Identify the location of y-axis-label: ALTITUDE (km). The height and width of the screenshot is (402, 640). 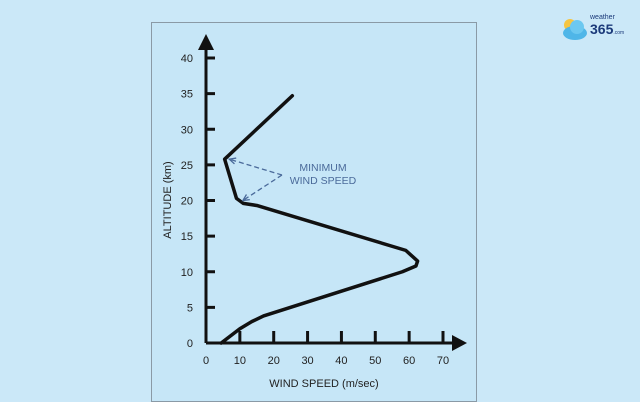
(168, 199).